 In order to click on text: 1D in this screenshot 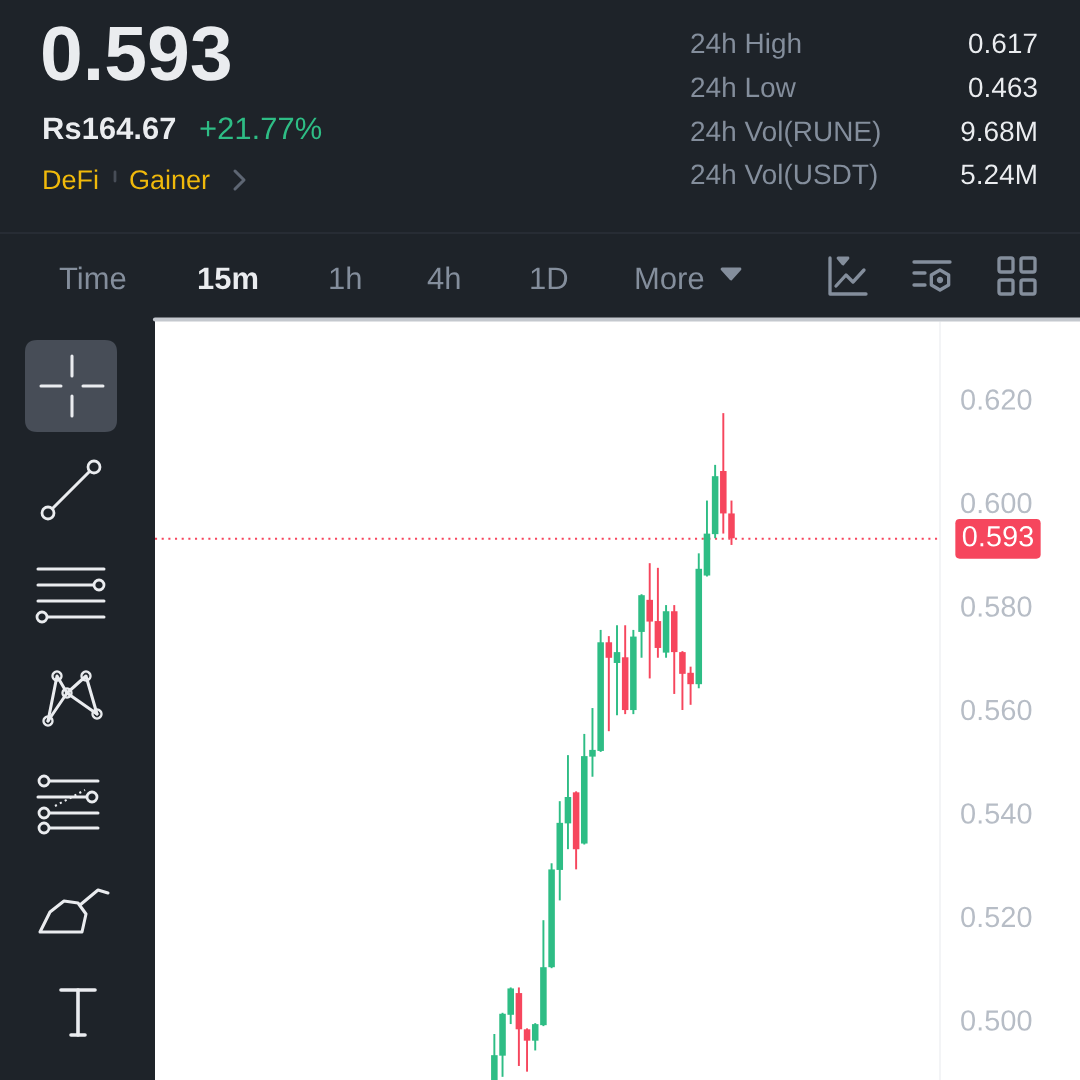, I will do `click(549, 278)`.